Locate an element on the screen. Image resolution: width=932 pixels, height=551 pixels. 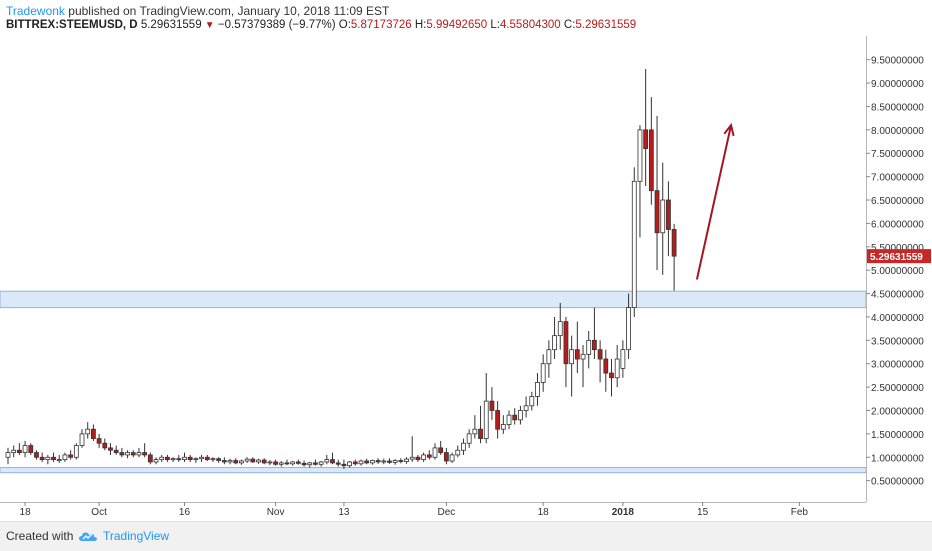
tradingview-brand: TradingView is located at coordinates (136, 536).